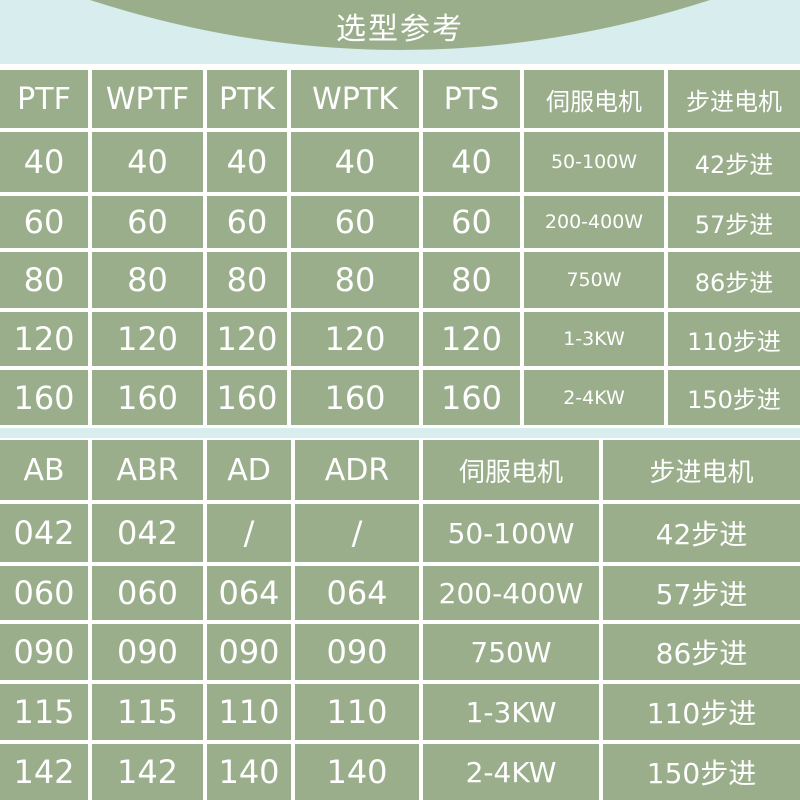 The height and width of the screenshot is (800, 800). I want to click on header-cell: PTK, so click(247, 99).